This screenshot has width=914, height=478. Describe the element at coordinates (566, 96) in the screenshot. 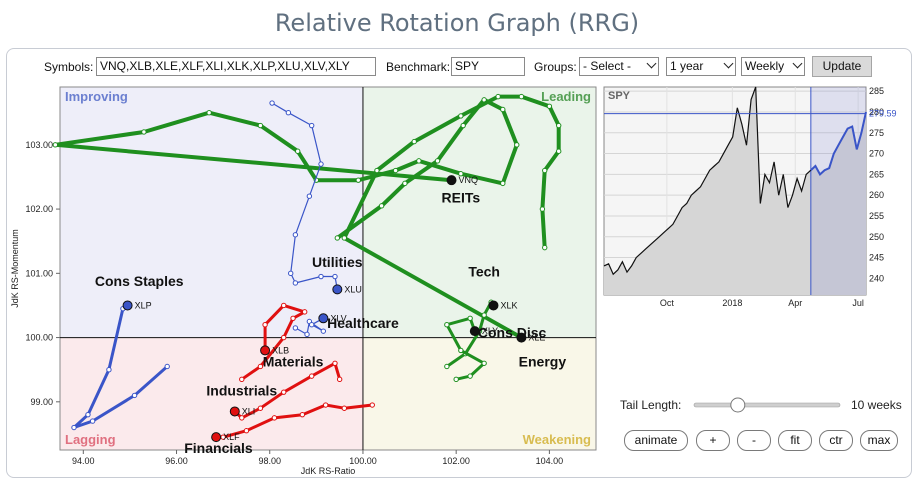

I see `quadrant-label: Leading` at that location.